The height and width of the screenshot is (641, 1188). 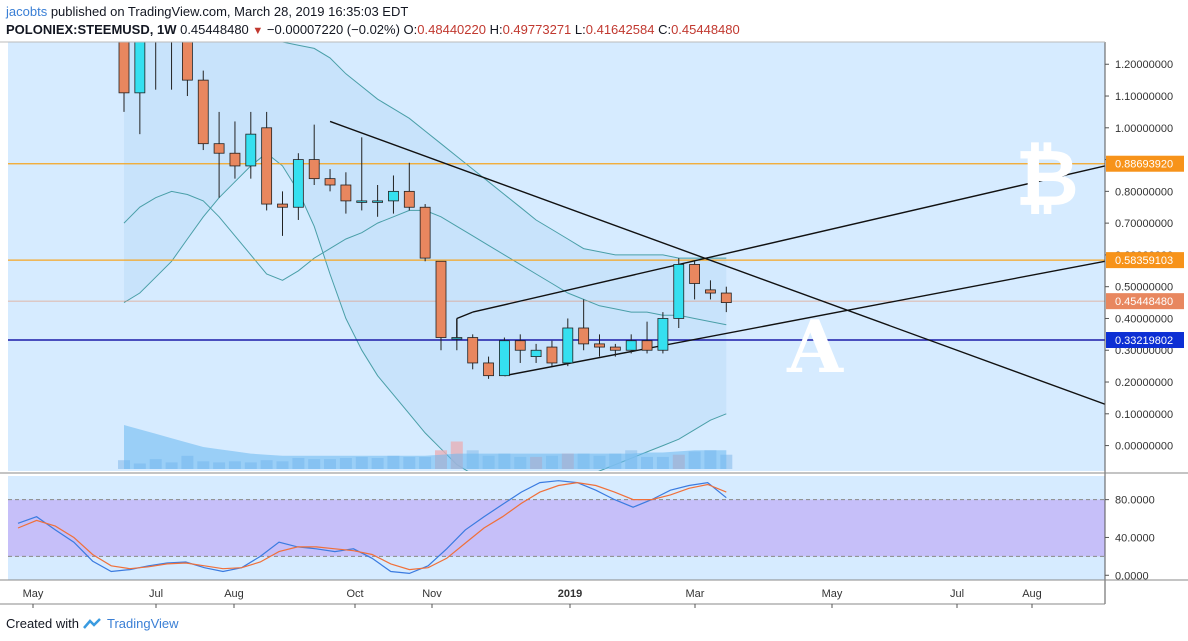 What do you see at coordinates (1135, 538) in the screenshot?
I see `rsi-tick-label: 40.0000` at bounding box center [1135, 538].